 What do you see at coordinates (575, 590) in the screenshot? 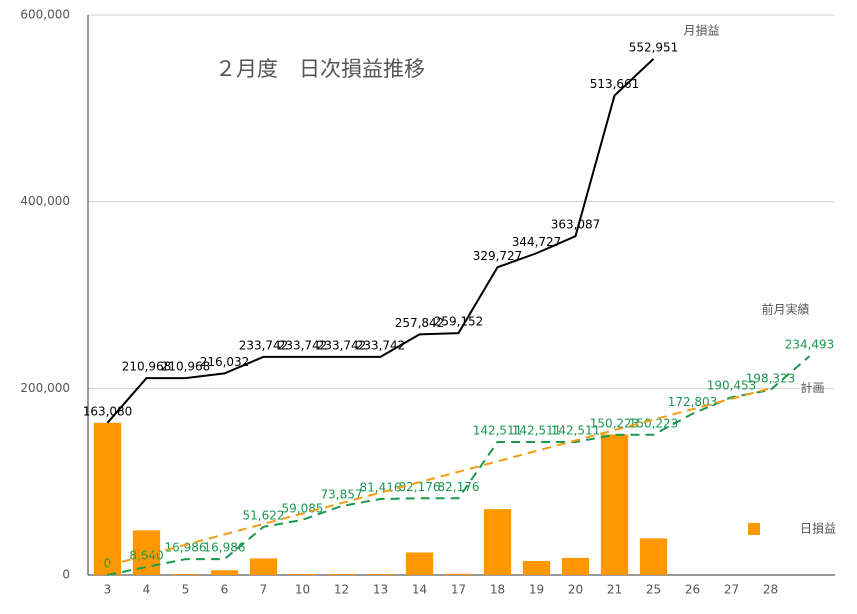
I see `x-tick-label: 20` at bounding box center [575, 590].